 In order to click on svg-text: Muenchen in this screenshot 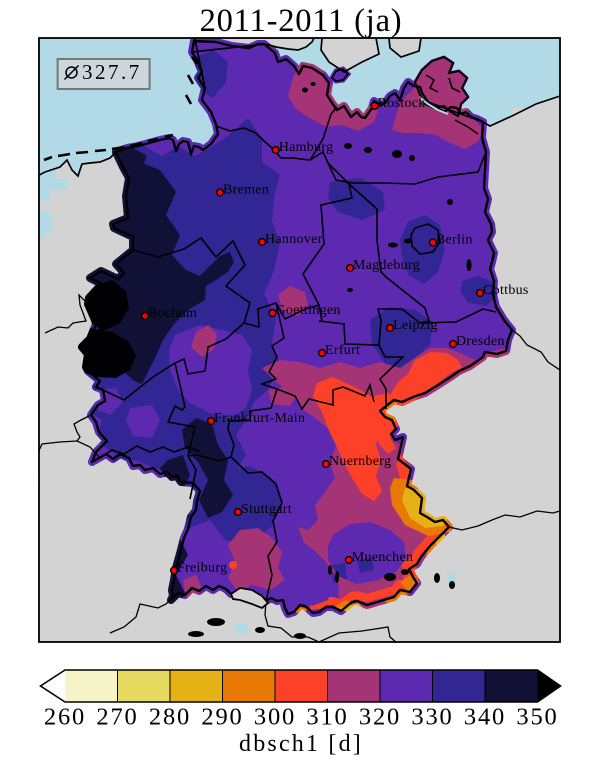, I will do `click(383, 557)`.